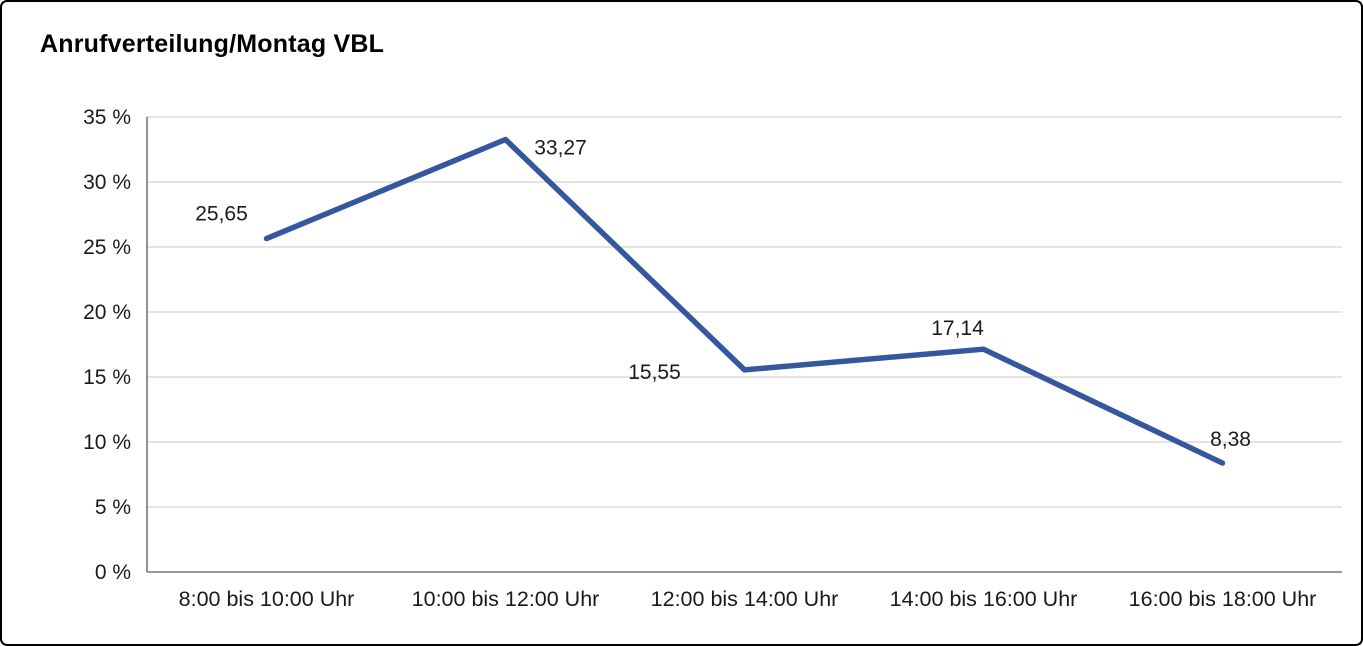  Describe the element at coordinates (107, 312) in the screenshot. I see `y-tick-label: 20 %` at that location.